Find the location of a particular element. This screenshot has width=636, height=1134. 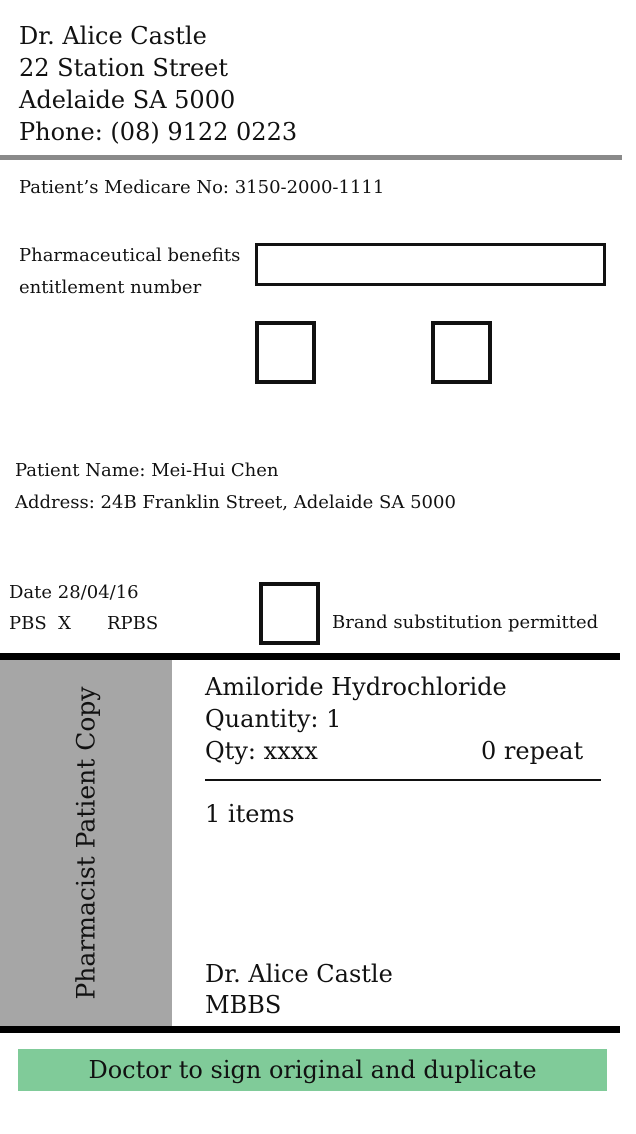

prescriber-name: Dr. Alice Castle is located at coordinates (299, 974).